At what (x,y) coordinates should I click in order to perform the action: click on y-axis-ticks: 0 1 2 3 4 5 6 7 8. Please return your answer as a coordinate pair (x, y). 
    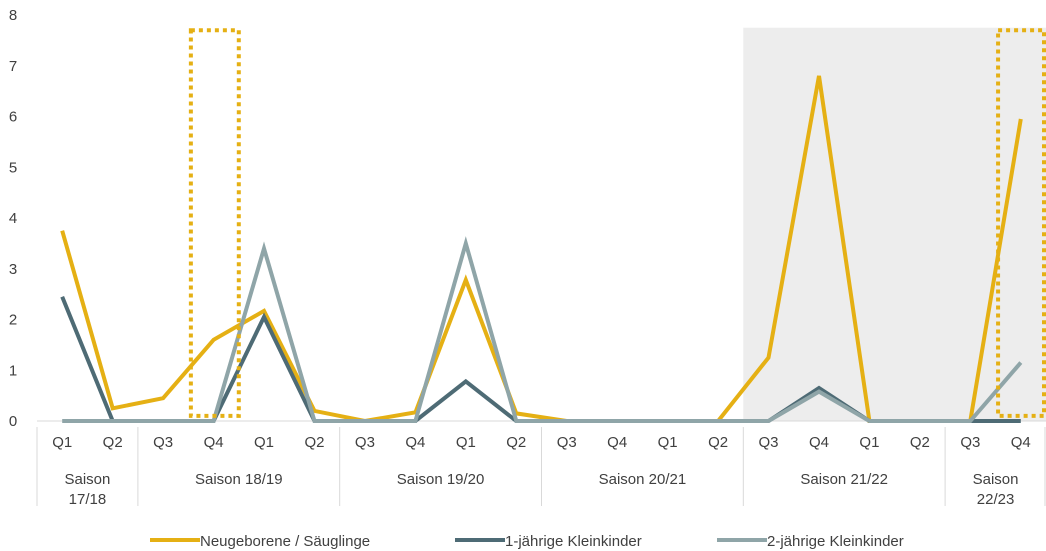
    Looking at the image, I should click on (13, 218).